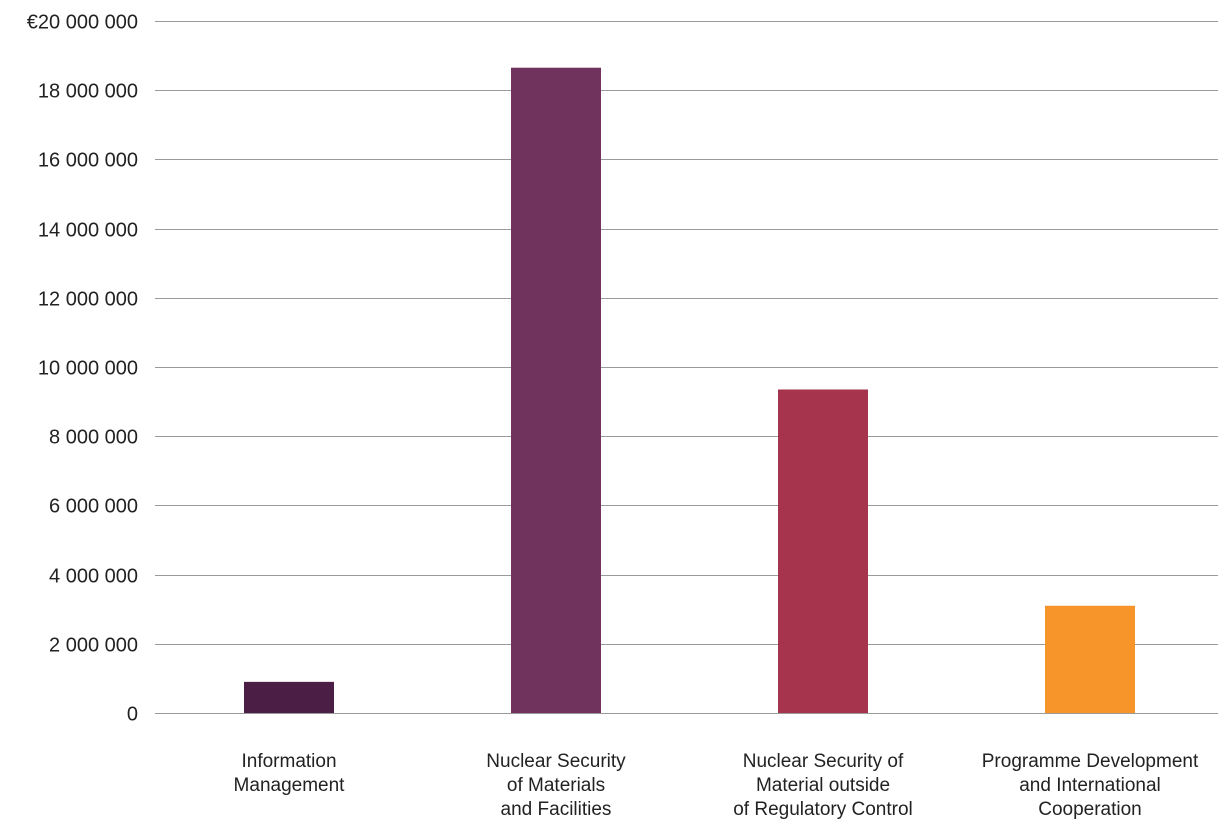 The image size is (1225, 824). Describe the element at coordinates (88, 92) in the screenshot. I see `y-tick-label-9: 18 000 000` at that location.